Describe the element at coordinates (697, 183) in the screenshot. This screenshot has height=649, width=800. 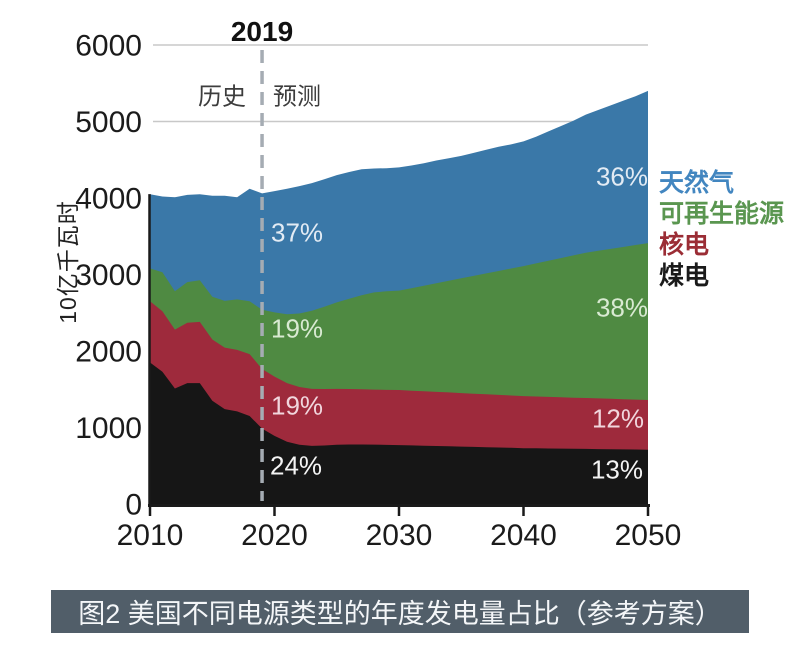
I see `legend-item-natural-gas: 天然气` at that location.